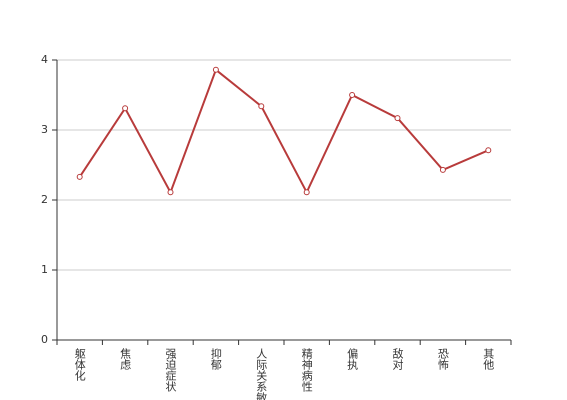 Image resolution: width=567 pixels, height=400 pixels. Describe the element at coordinates (125, 359) in the screenshot. I see `x-tick-label: 焦虑` at that location.